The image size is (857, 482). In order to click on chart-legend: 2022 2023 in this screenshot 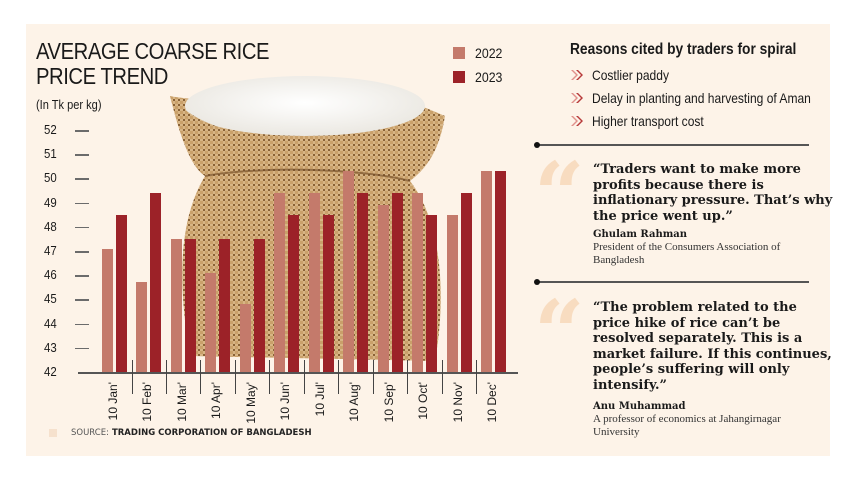, I will do `click(479, 65)`.